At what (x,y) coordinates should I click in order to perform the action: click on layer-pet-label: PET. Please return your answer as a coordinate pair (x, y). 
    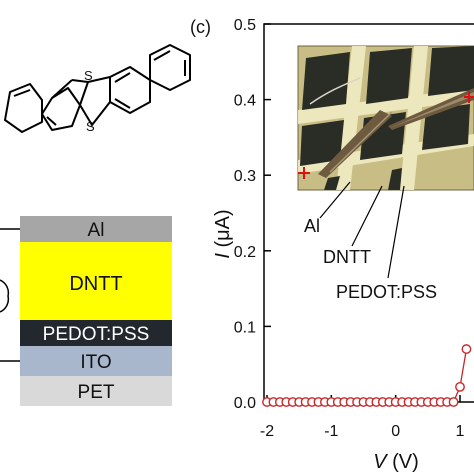
    Looking at the image, I should click on (96, 392).